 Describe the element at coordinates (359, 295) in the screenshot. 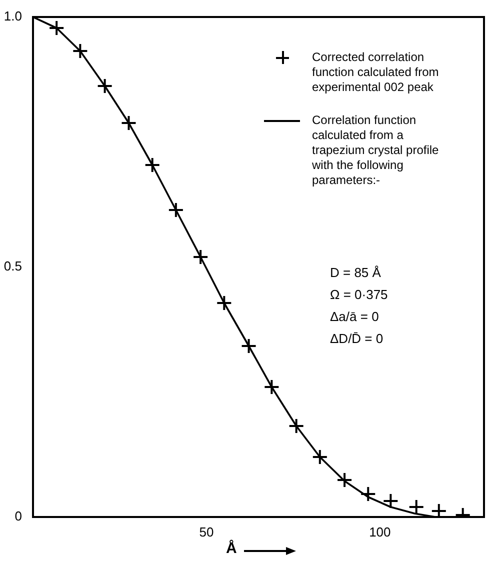

I see `annotation: Ω = 0·375` at that location.